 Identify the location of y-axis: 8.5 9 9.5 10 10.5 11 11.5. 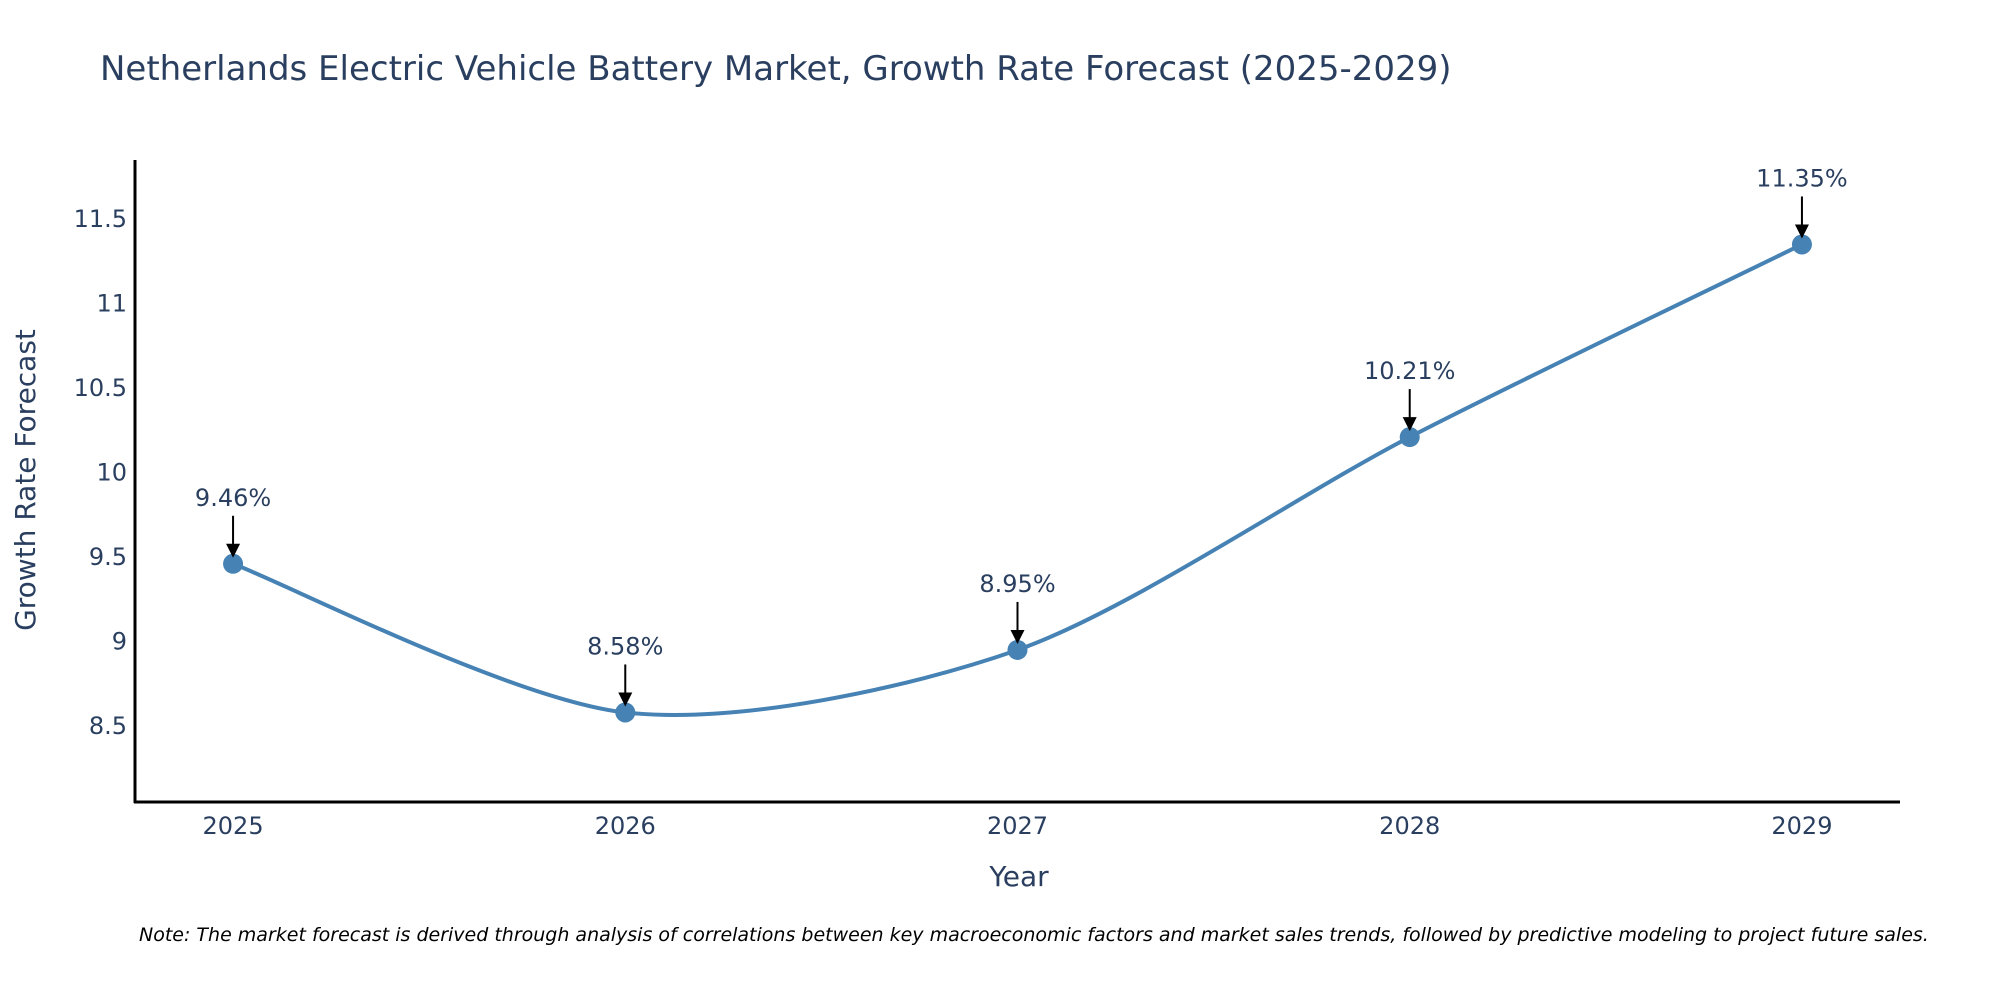
(105, 481).